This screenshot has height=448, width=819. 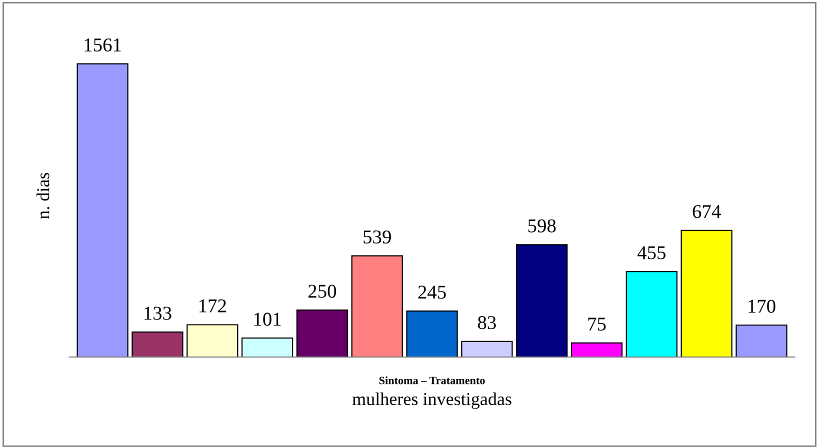 I want to click on y-axis-title: n. dias, so click(x=43, y=195).